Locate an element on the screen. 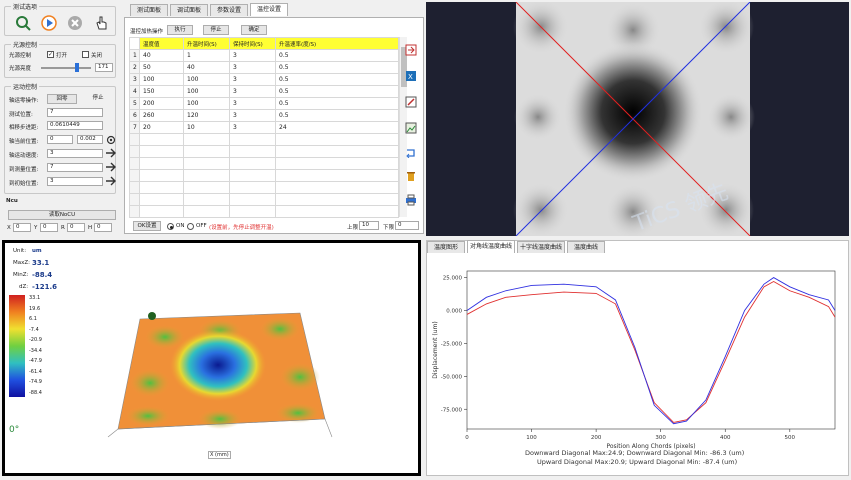  surface-plot is located at coordinates (220, 381).